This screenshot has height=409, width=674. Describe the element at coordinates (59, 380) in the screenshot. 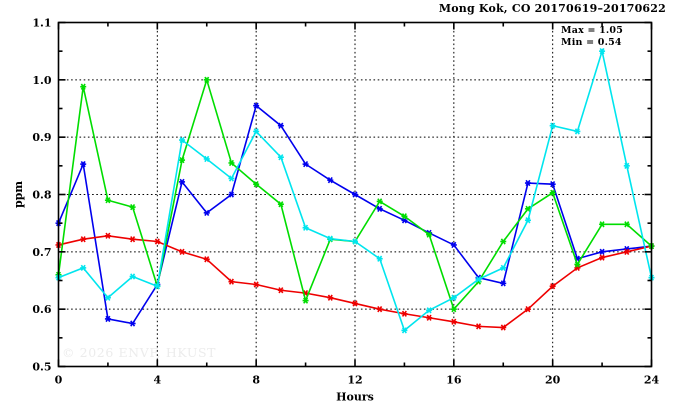

I see `x-tick-label: 0` at that location.